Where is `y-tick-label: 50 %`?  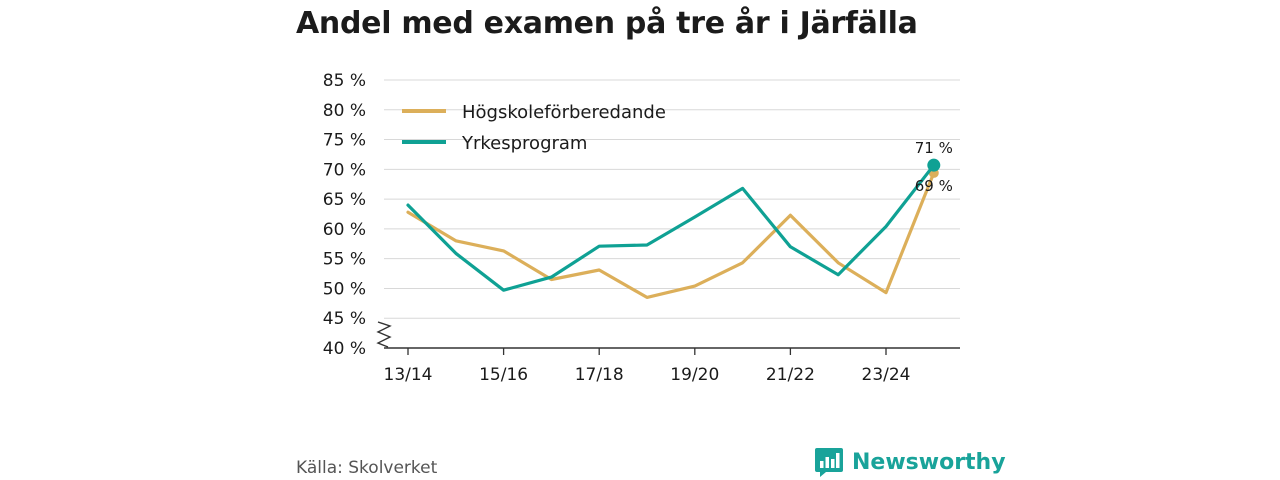 y-tick-label: 50 % is located at coordinates (344, 289).